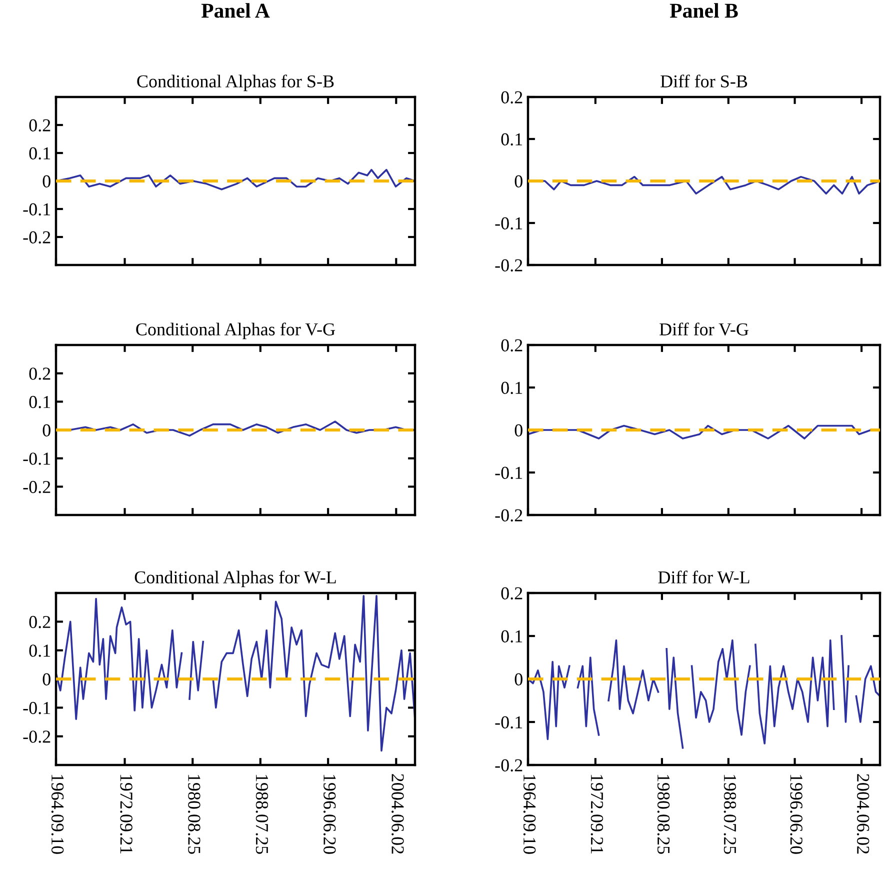  What do you see at coordinates (704, 577) in the screenshot?
I see `chart-subtitle: Diff for W-L` at bounding box center [704, 577].